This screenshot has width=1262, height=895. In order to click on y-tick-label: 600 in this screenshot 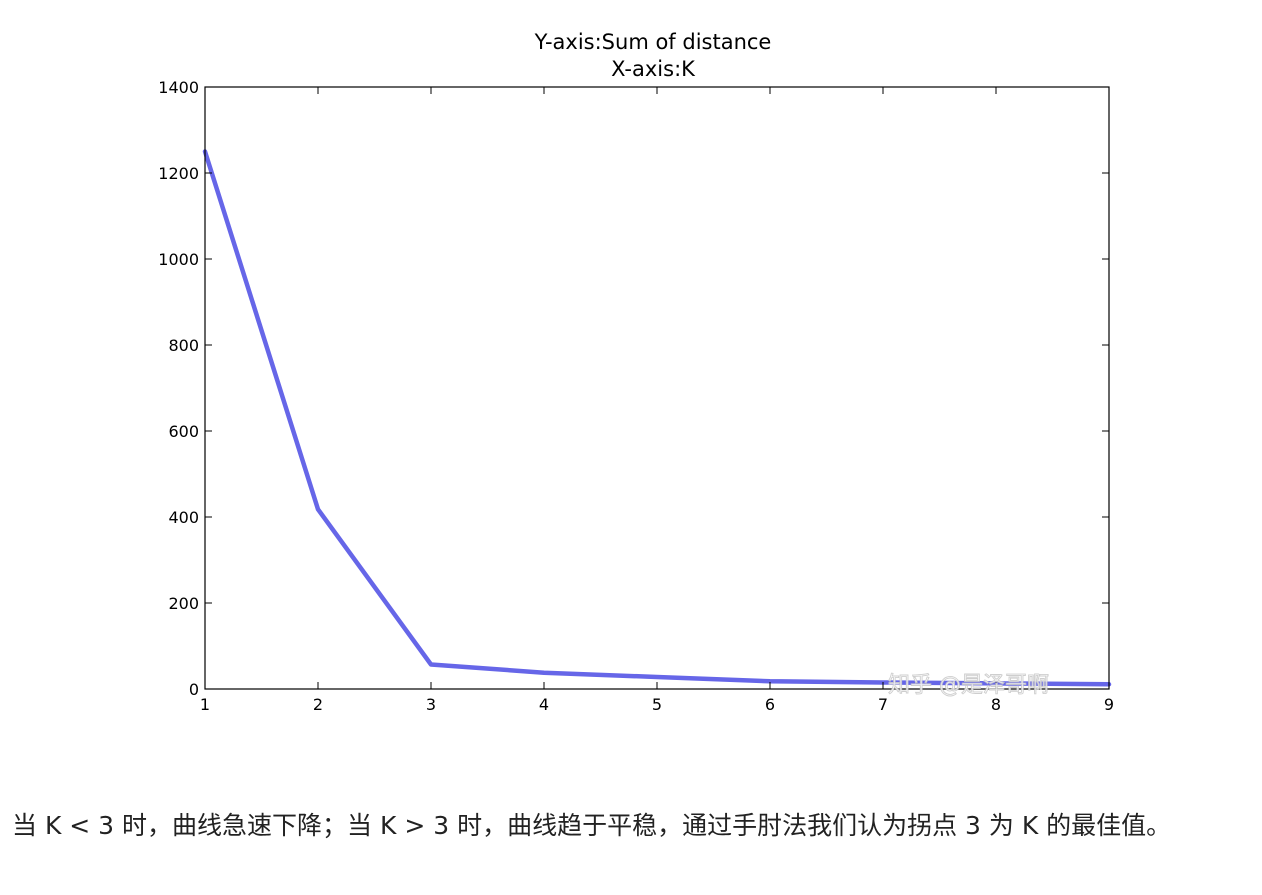, I will do `click(183, 431)`.